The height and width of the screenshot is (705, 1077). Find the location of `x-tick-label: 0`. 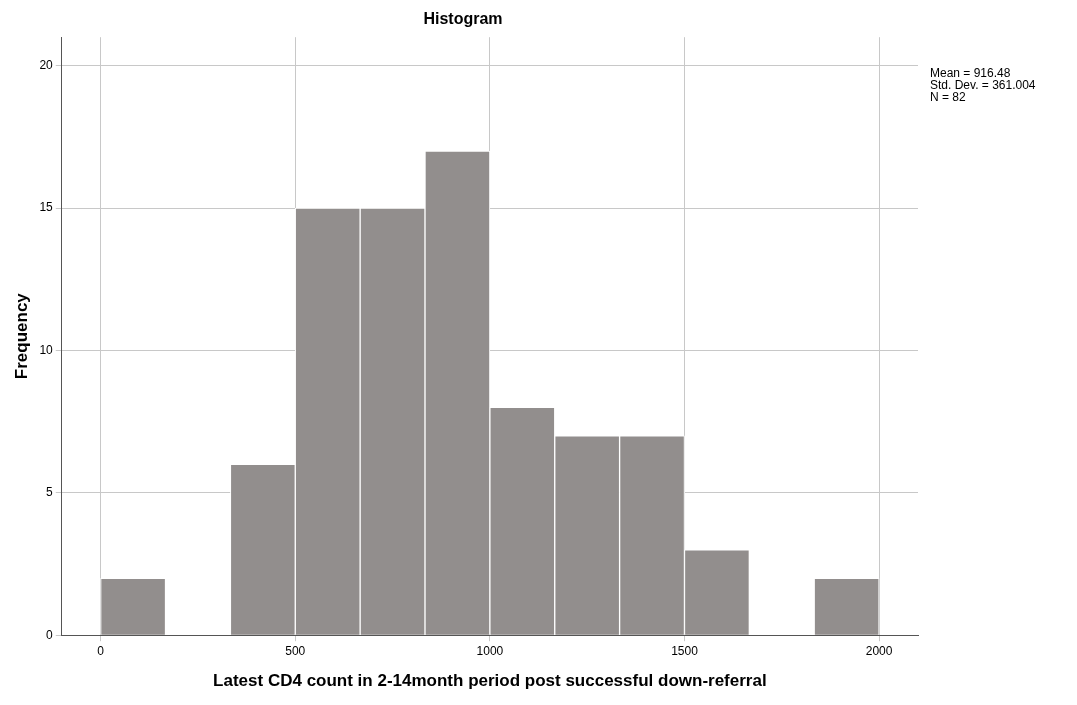

x-tick-label: 0 is located at coordinates (101, 650).